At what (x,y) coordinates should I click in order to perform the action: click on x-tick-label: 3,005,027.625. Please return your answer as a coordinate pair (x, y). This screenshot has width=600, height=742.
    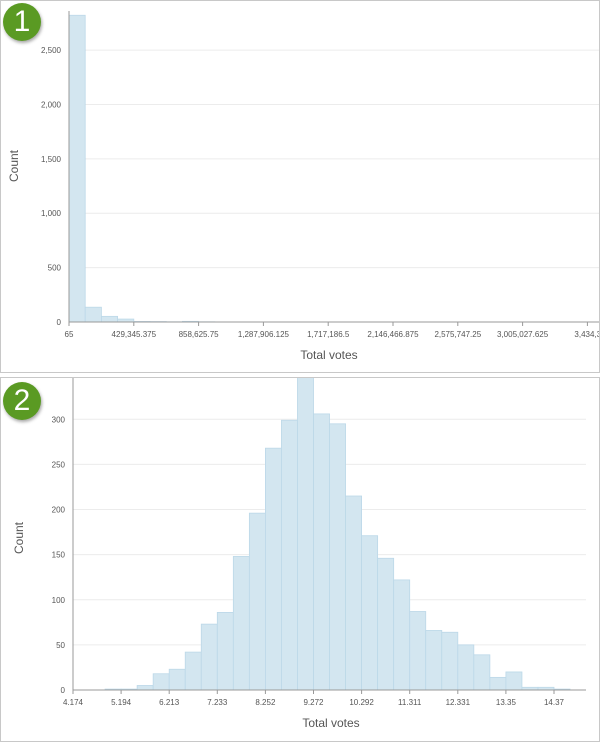
    Looking at the image, I should click on (523, 334).